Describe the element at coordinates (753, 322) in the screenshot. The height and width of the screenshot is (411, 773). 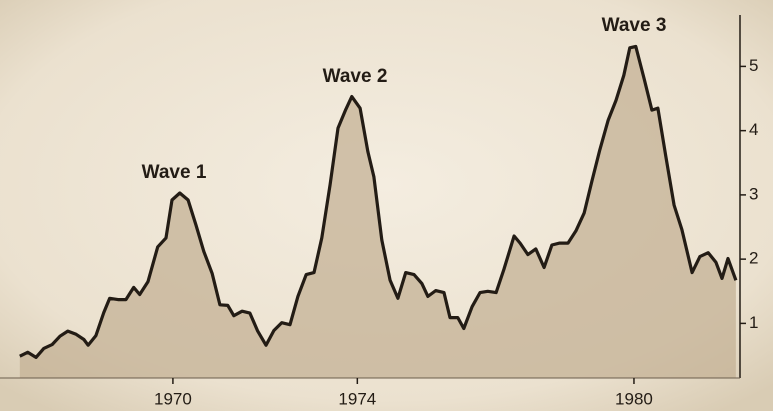
I see `y-tick-label: 1` at that location.